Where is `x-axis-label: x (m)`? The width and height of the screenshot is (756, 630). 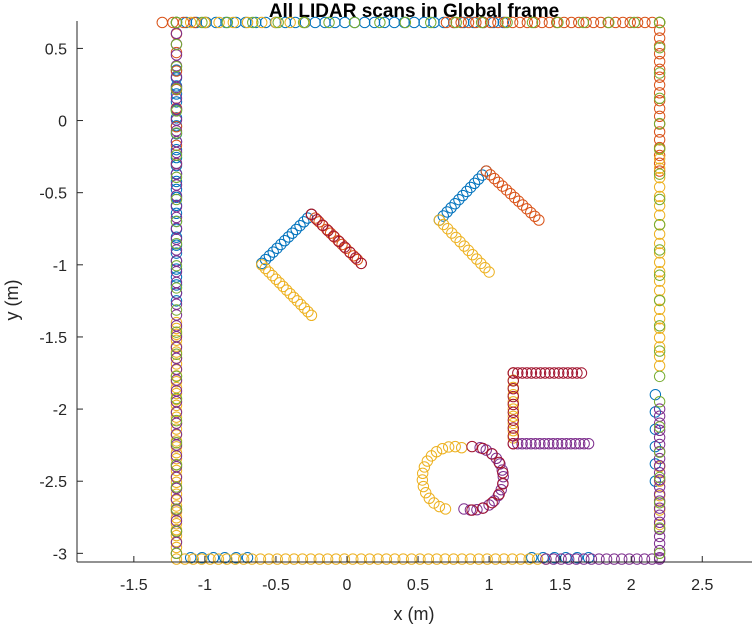
x-axis-label: x (m) is located at coordinates (414, 614).